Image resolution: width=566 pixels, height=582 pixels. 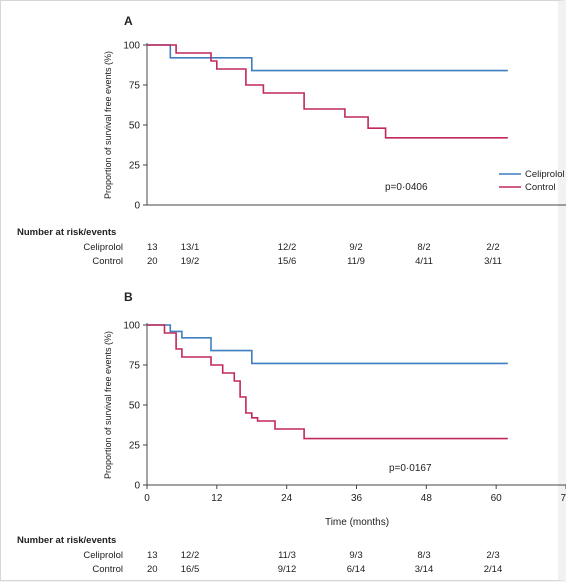 What do you see at coordinates (147, 498) in the screenshot?
I see `x-tick-label: 0` at bounding box center [147, 498].